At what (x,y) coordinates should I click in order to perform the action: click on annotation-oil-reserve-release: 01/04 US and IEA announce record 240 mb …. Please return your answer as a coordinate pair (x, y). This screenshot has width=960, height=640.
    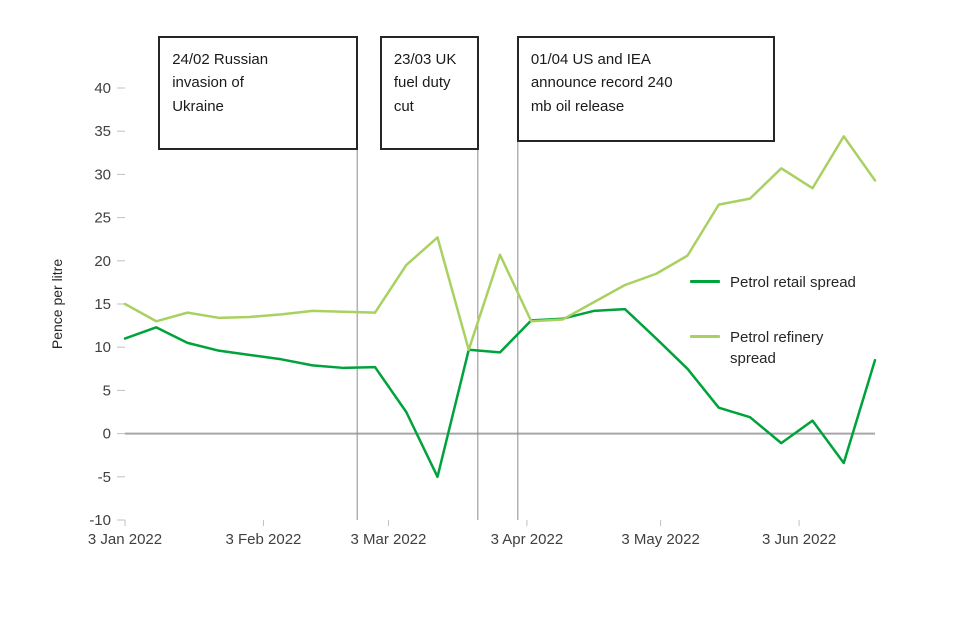
    Looking at the image, I should click on (645, 89).